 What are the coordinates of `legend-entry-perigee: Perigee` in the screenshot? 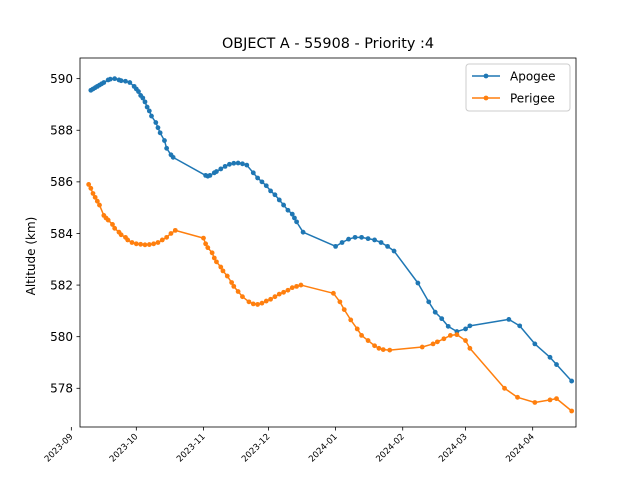 It's located at (513, 98).